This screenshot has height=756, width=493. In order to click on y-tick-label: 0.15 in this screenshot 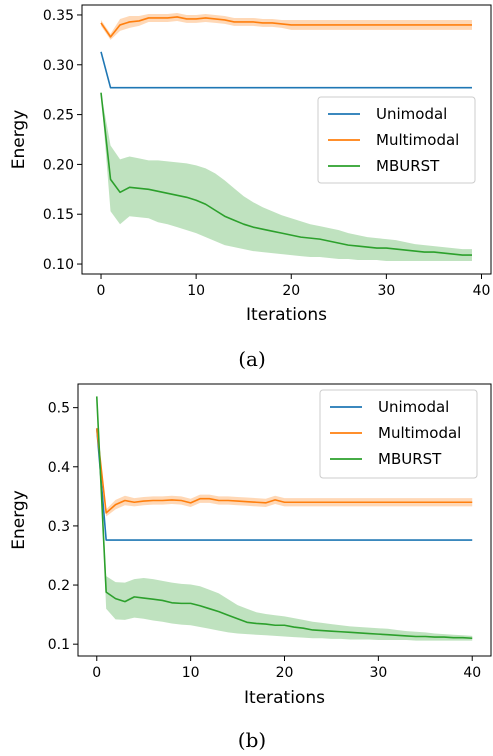, I will do `click(58, 215)`.